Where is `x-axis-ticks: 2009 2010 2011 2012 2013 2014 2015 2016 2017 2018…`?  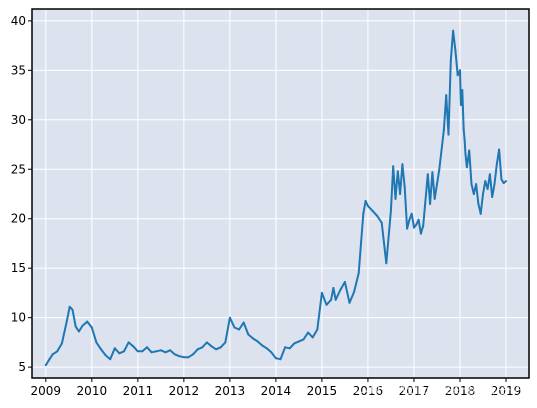
x-axis-ticks: 2009 2010 2011 2012 2013 2014 2015 2016 2017 2018… is located at coordinates (276, 388).